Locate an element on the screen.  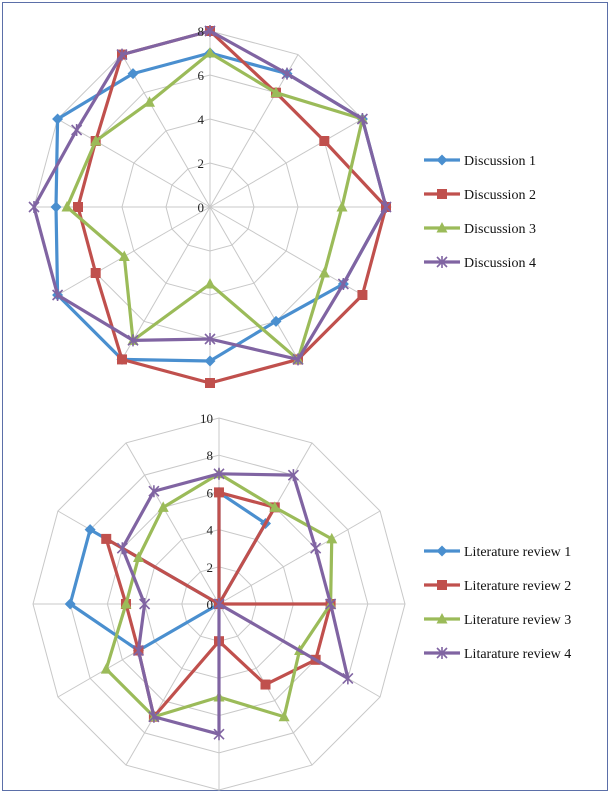
legend-label: Discussion 4 is located at coordinates (500, 263).